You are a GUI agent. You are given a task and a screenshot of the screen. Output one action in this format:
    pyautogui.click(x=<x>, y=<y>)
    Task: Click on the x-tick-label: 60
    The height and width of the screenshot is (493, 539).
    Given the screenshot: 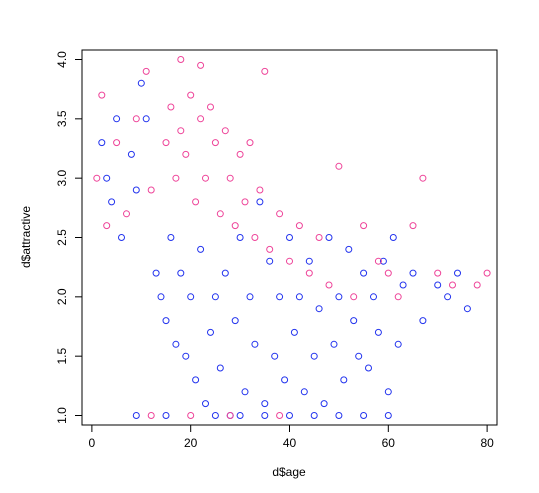 What is the action you would take?
    pyautogui.click(x=389, y=443)
    